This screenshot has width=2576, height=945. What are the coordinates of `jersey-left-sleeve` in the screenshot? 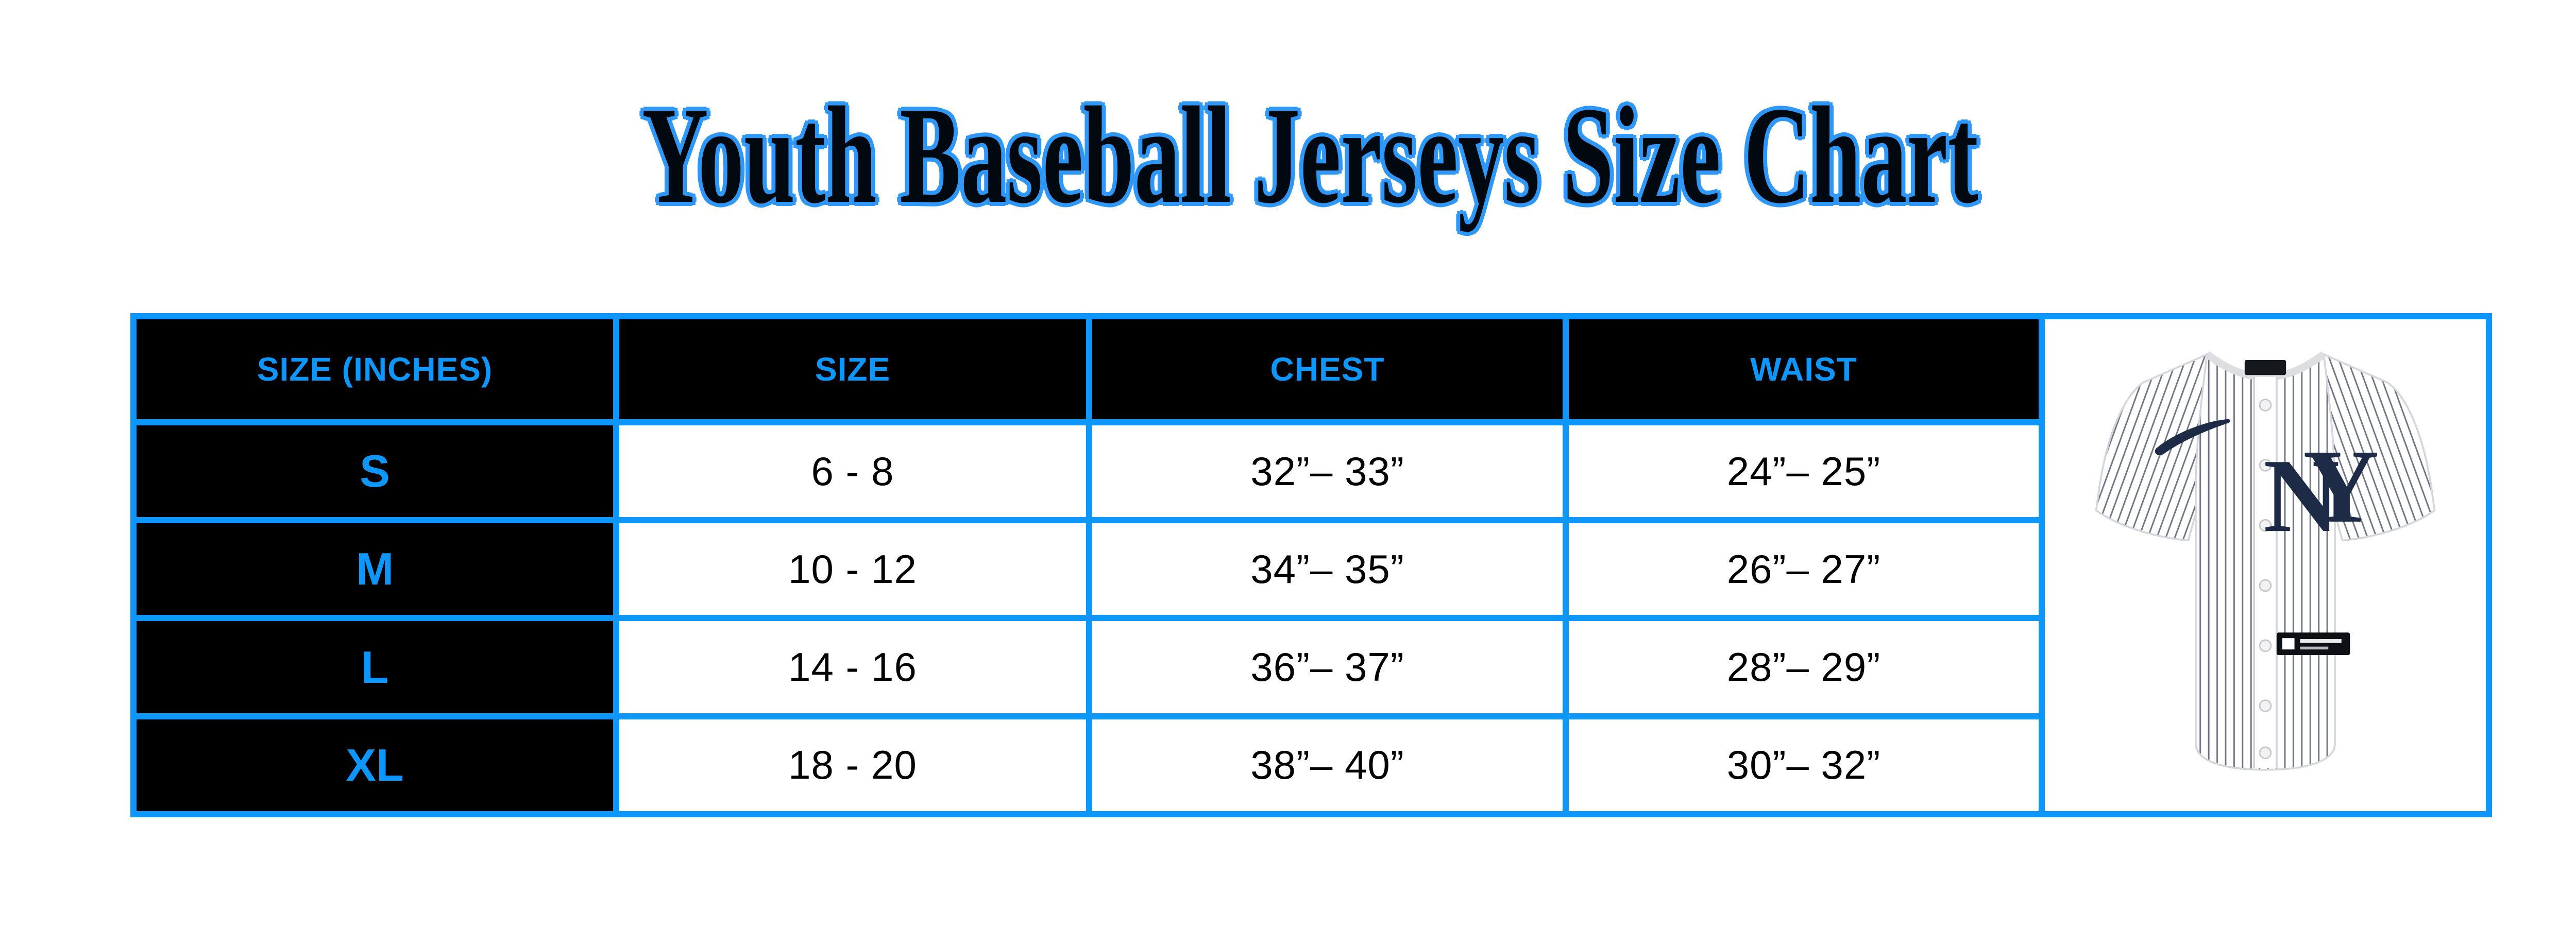 It's located at (2151, 448).